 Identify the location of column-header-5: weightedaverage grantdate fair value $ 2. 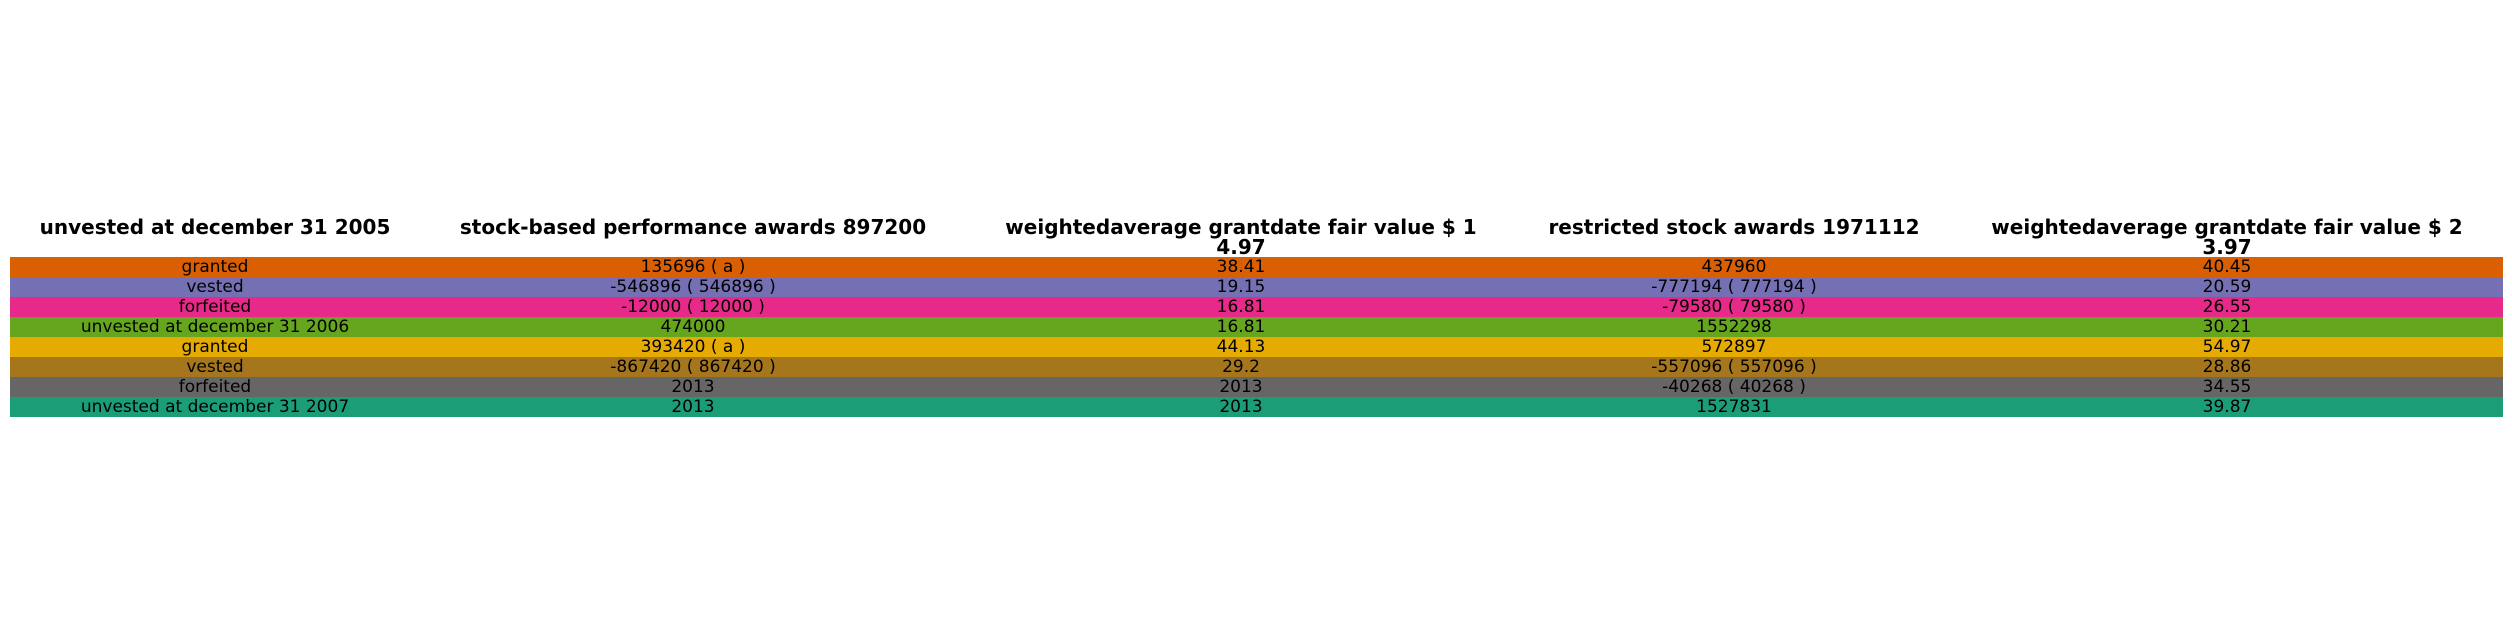
(2226, 227).